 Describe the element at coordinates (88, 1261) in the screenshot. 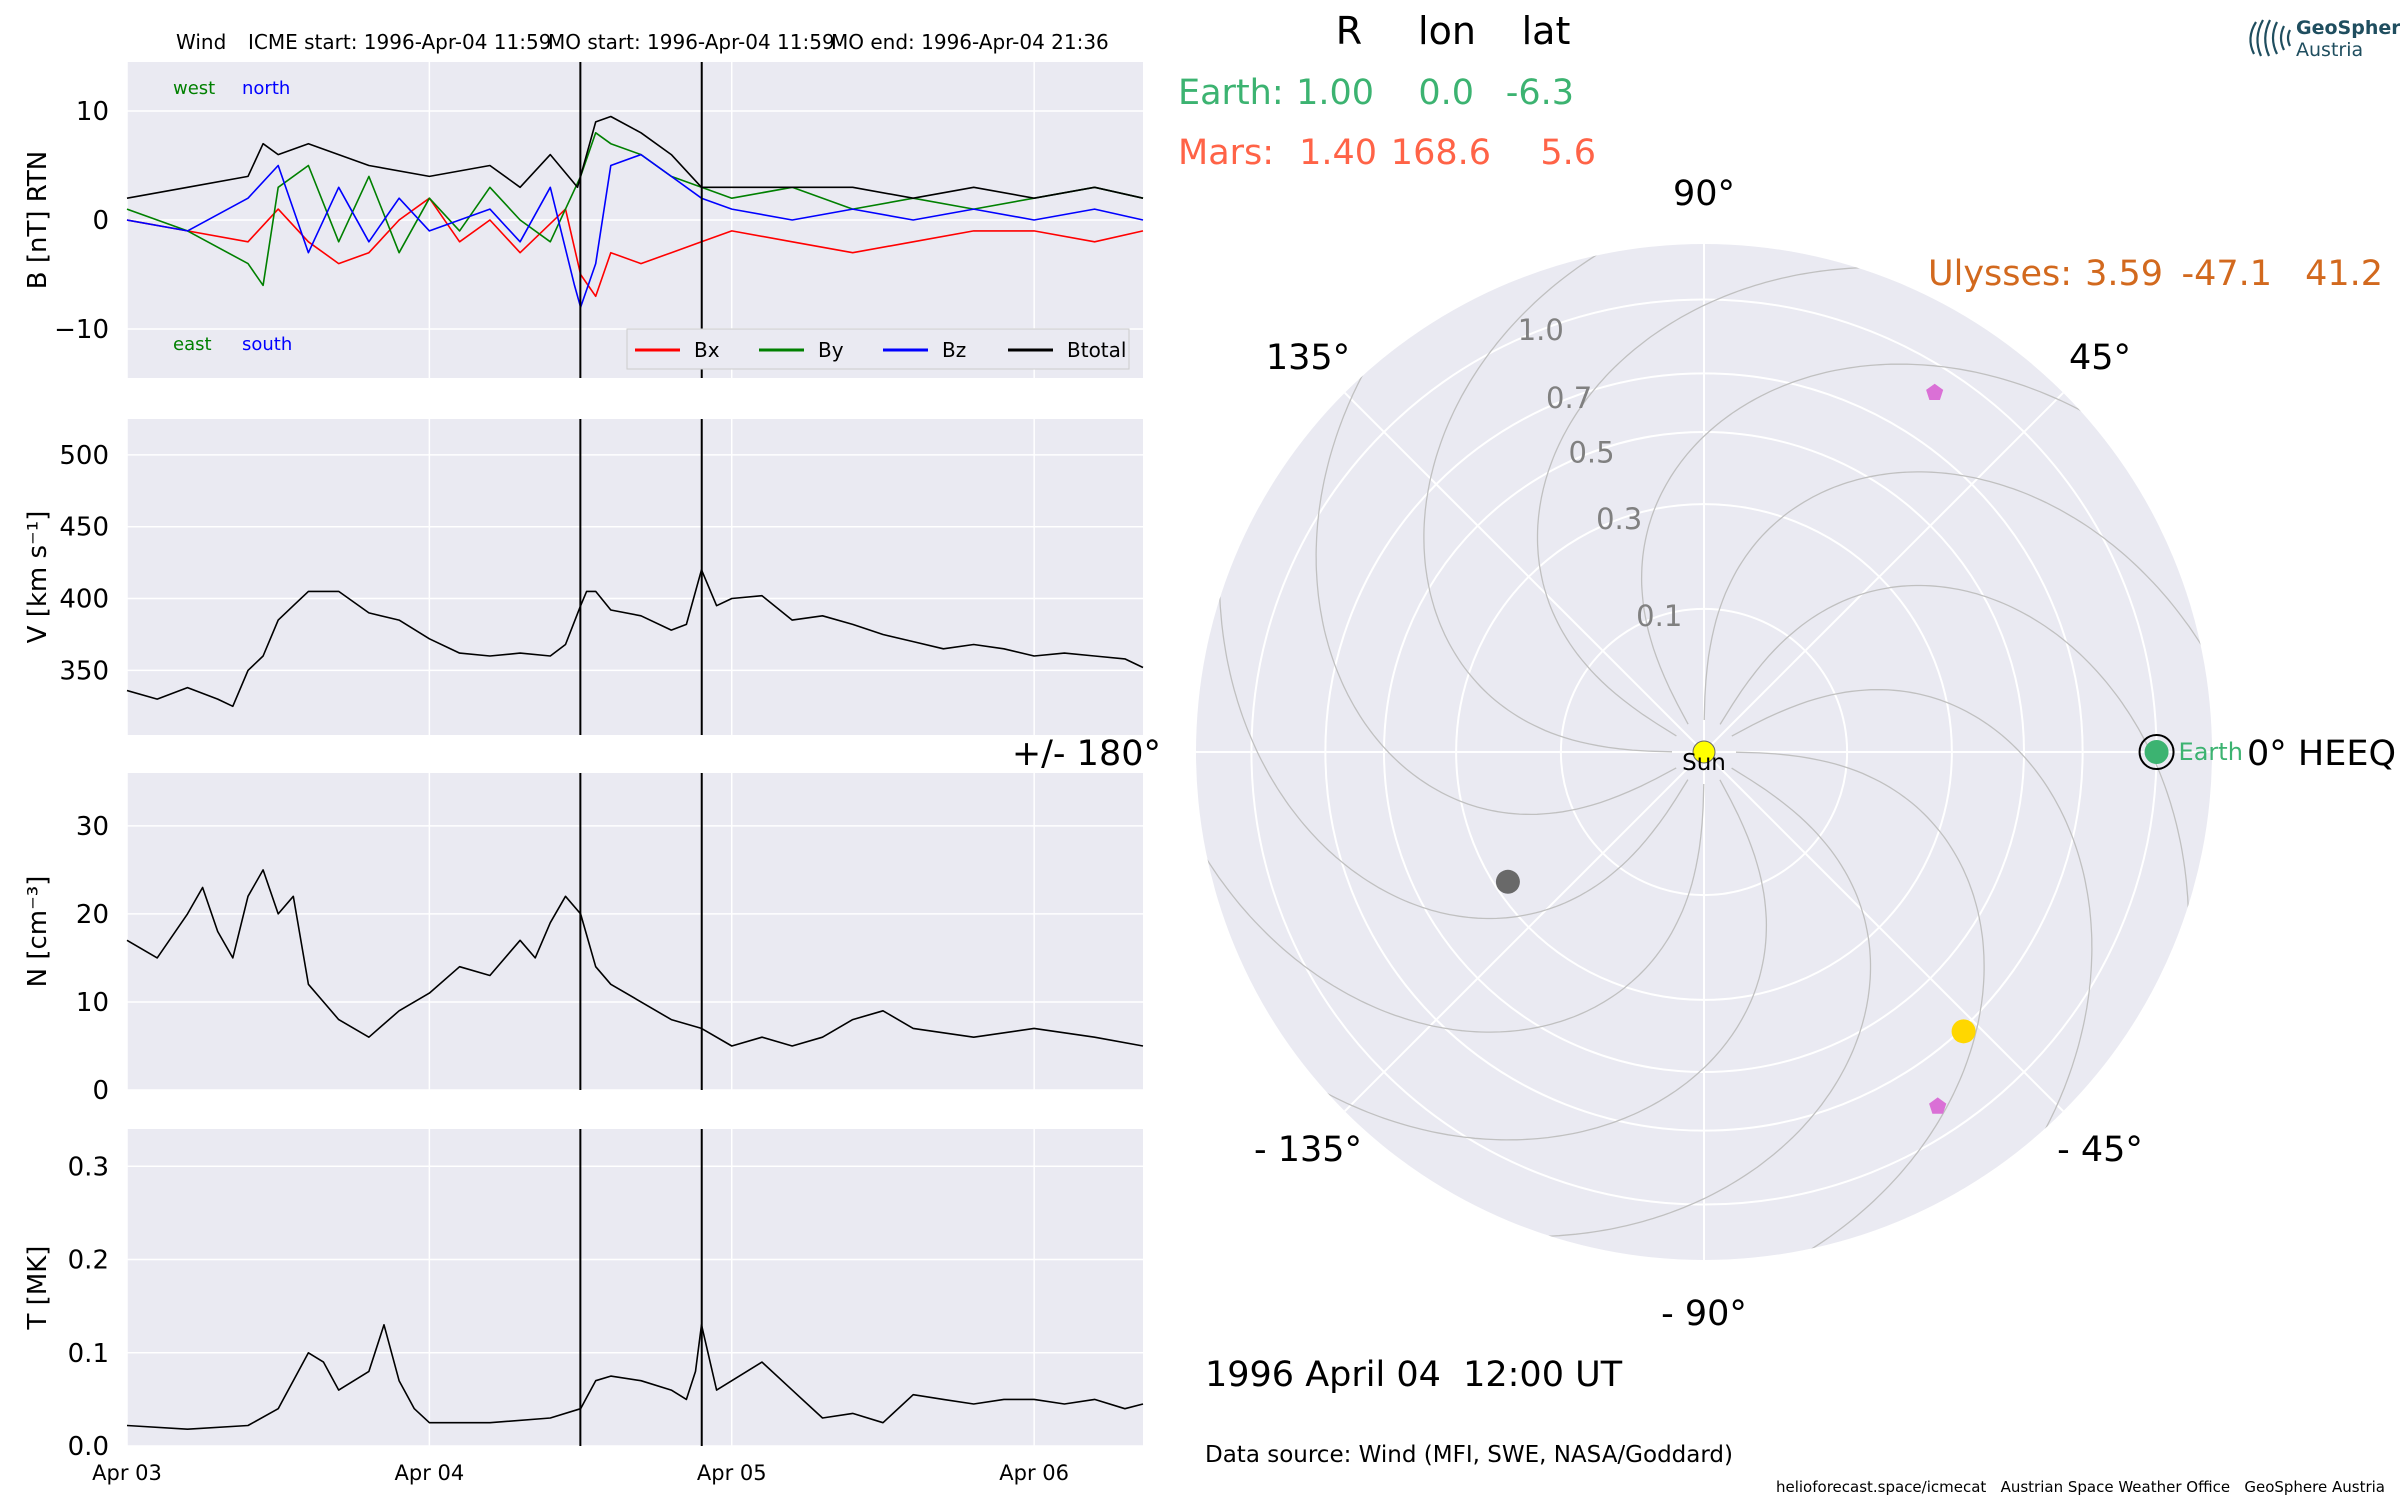

I see `y-tick-label: 0.2` at that location.